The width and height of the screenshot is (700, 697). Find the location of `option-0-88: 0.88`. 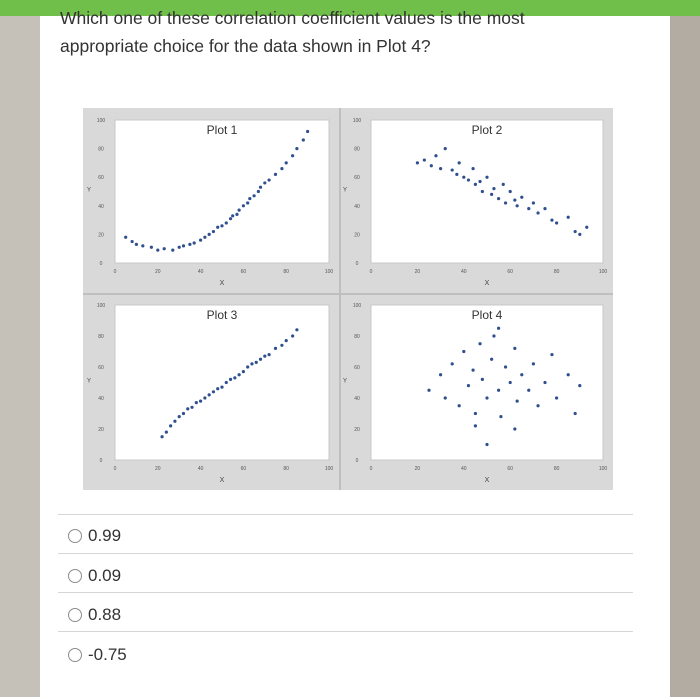

option-0-88: 0.88 is located at coordinates (94, 615).